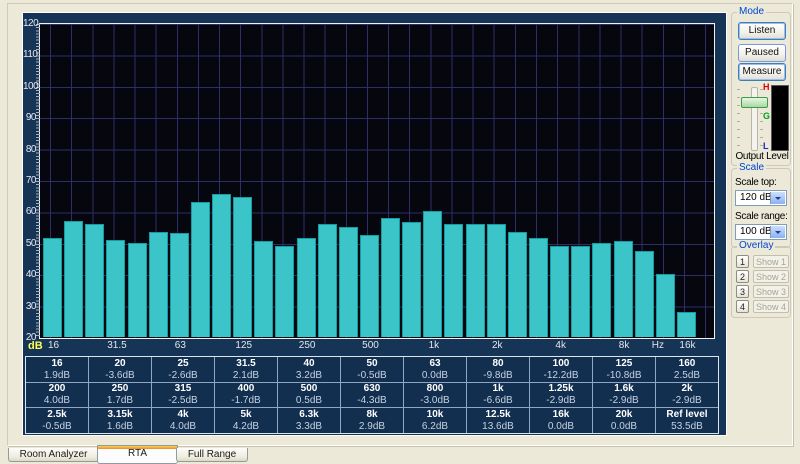 The image size is (800, 464). Describe the element at coordinates (54, 345) in the screenshot. I see `x-tick-16: 16` at that location.